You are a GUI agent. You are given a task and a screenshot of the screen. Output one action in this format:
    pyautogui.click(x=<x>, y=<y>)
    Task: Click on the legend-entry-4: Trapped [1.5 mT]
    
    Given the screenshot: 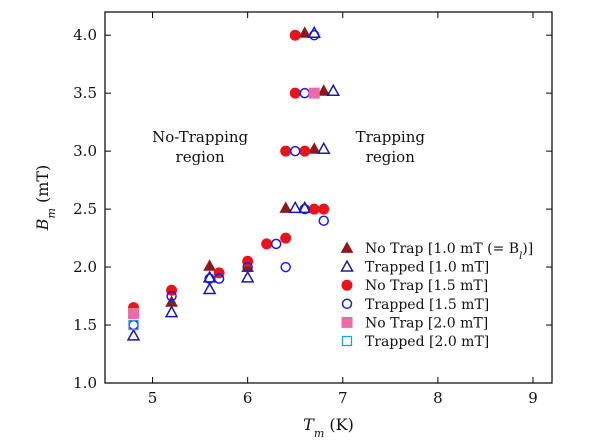 What is the action you would take?
    pyautogui.click(x=427, y=305)
    